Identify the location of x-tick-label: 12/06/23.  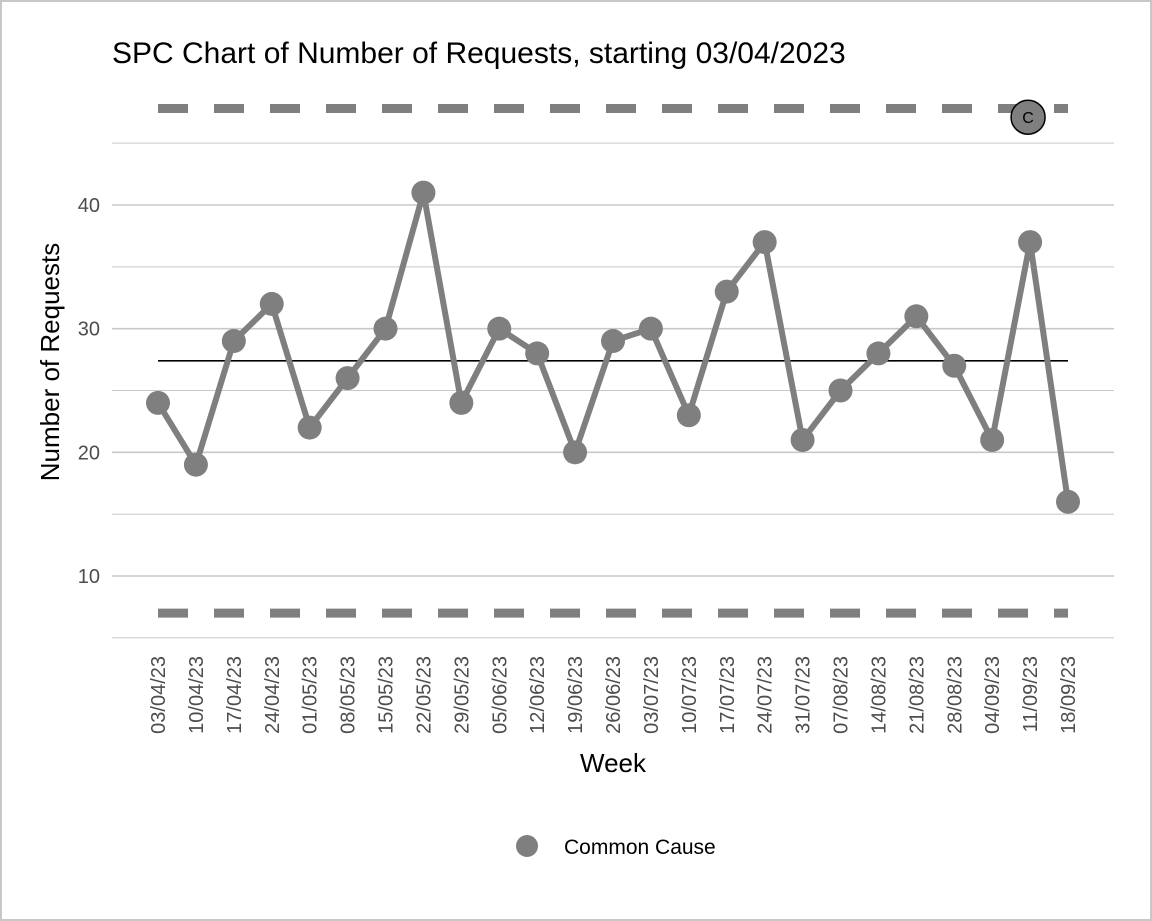
(538, 695).